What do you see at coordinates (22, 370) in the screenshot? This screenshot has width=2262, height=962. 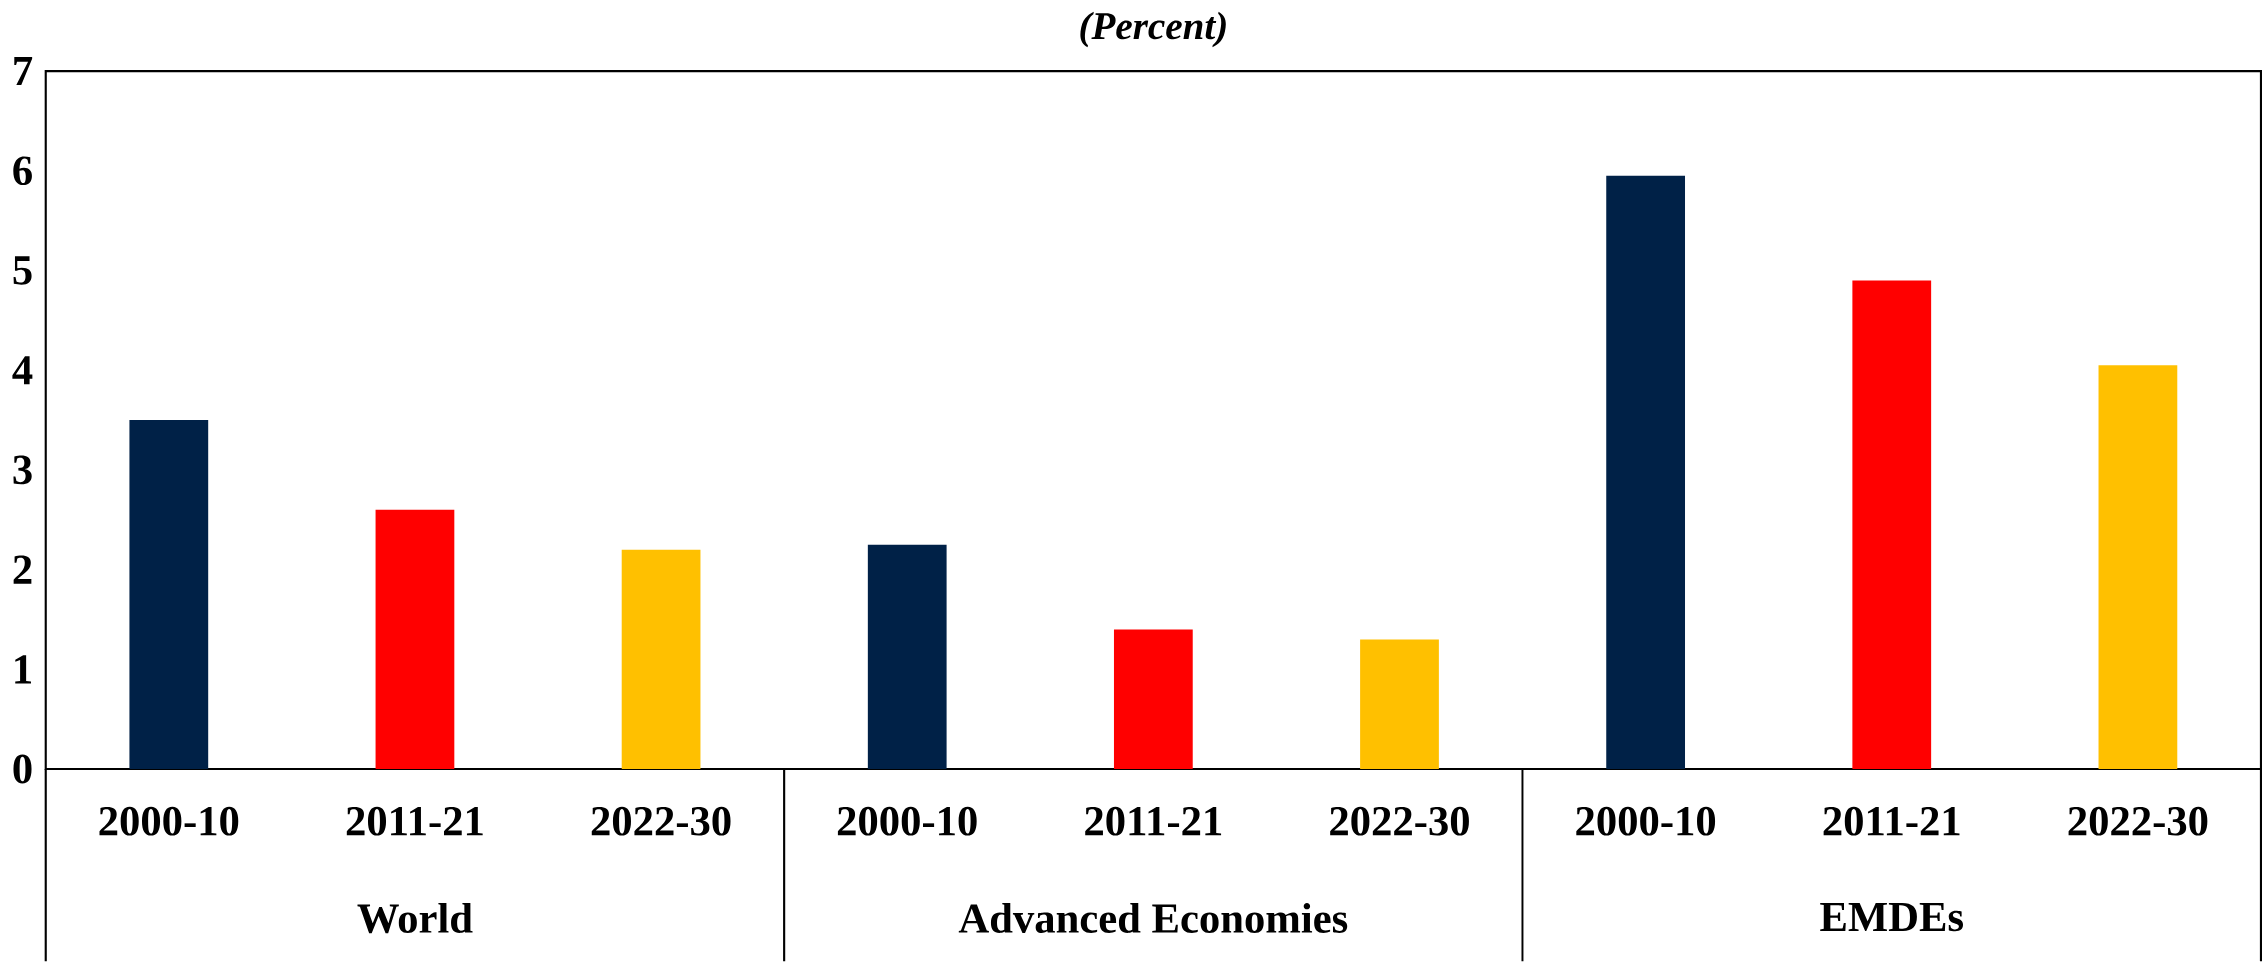 I see `y-tick-label: 4` at bounding box center [22, 370].